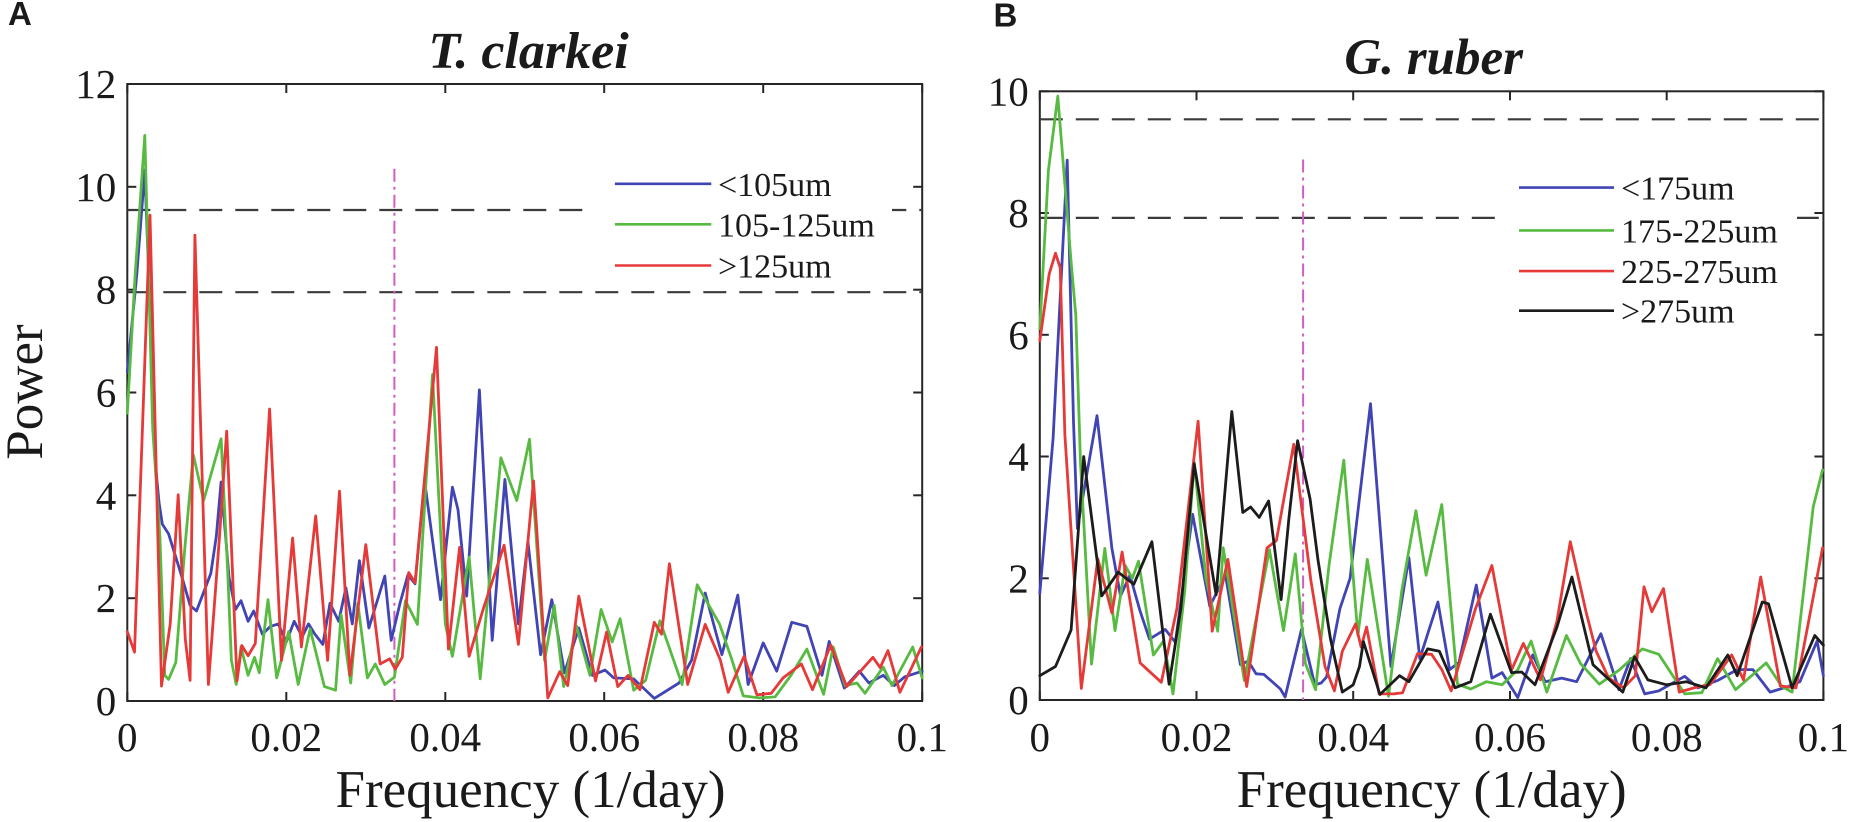  What do you see at coordinates (528, 51) in the screenshot?
I see `svg-text: T. clarkei` at bounding box center [528, 51].